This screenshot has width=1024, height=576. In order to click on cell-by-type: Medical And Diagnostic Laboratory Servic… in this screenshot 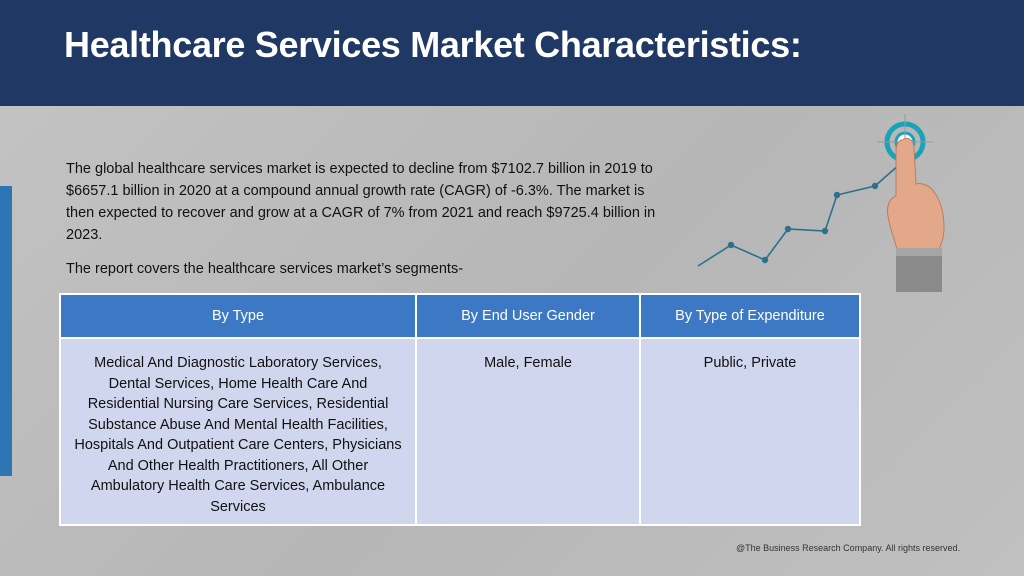, I will do `click(238, 431)`.